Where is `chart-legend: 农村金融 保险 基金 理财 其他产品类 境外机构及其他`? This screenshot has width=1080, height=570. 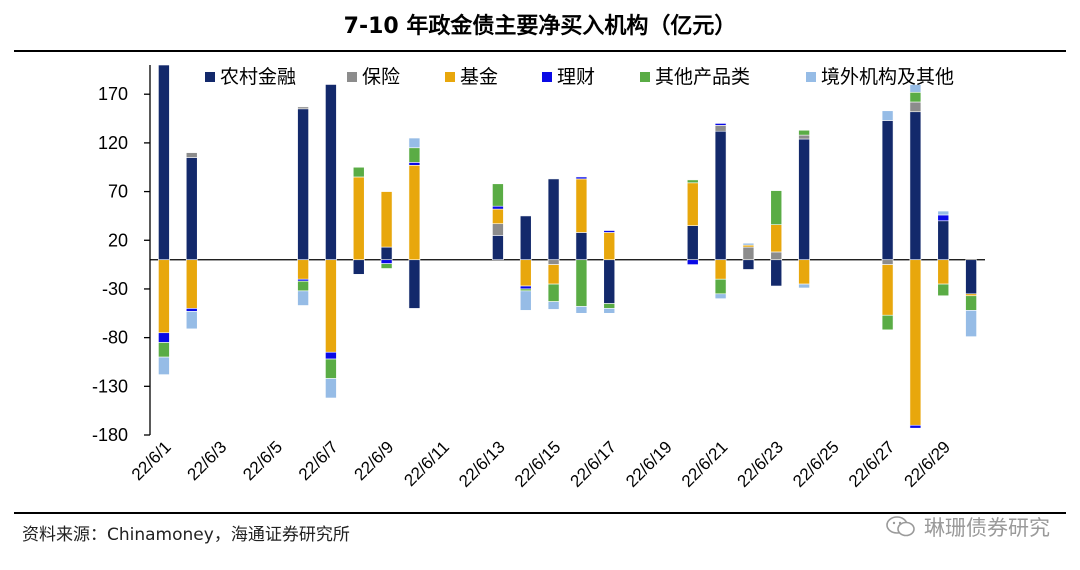
chart-legend: 农村金融 保险 基金 理财 其他产品类 境外机构及其他 is located at coordinates (579, 77).